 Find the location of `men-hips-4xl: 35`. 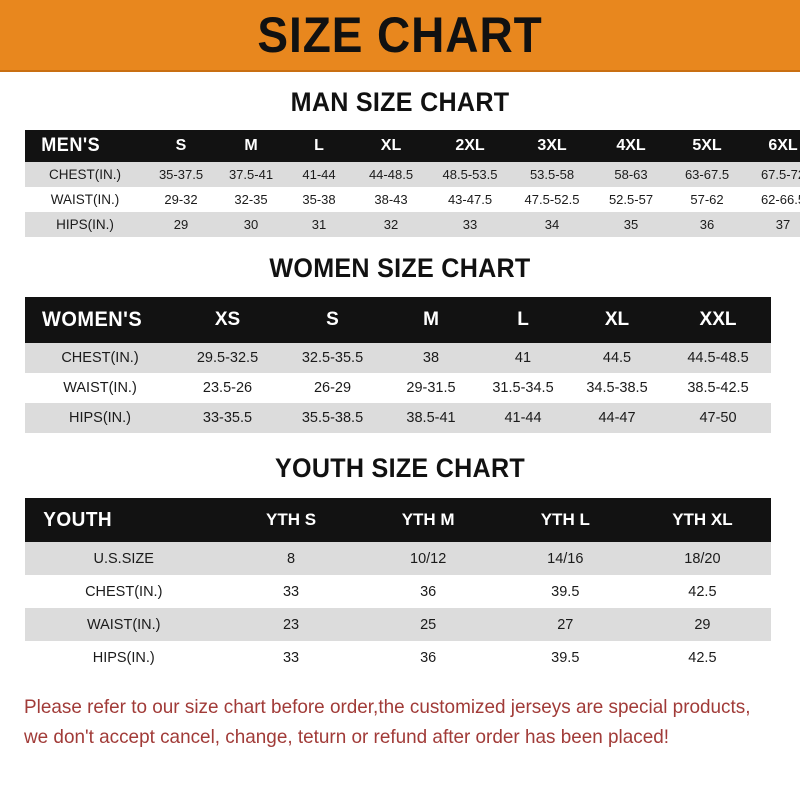

men-hips-4xl: 35 is located at coordinates (631, 224).